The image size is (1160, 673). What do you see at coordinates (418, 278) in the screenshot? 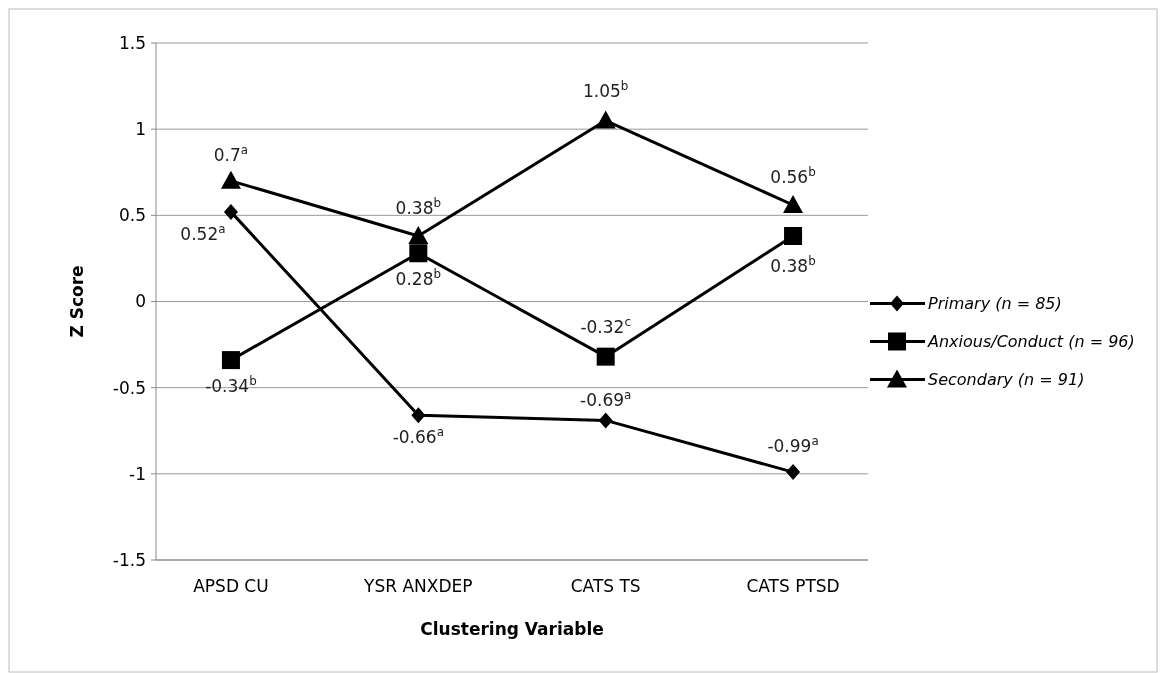
I see `data-label: 0.28$^{b}$` at bounding box center [418, 278].